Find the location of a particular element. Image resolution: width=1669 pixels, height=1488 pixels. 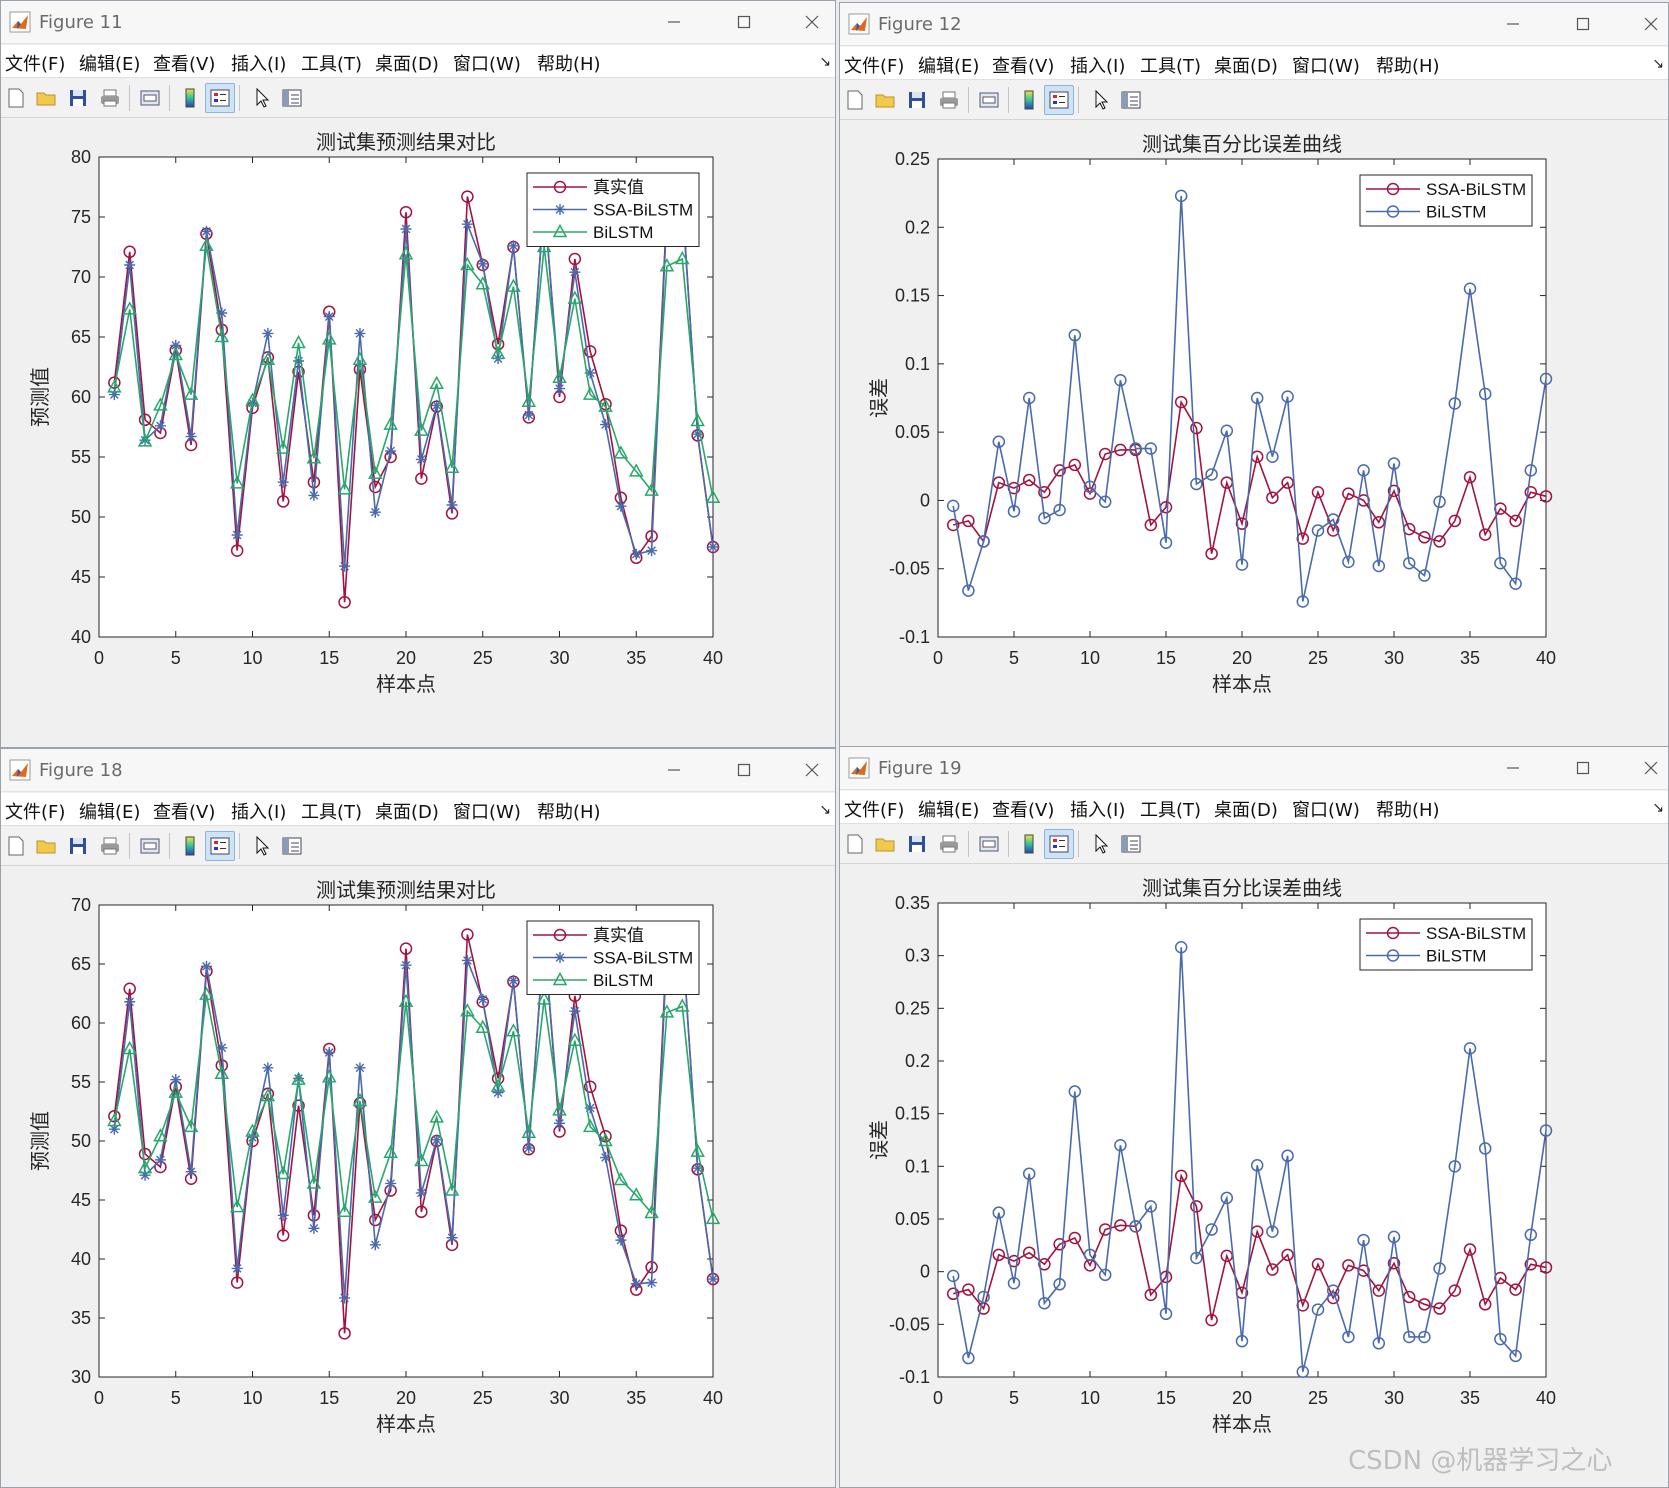

title-bar: Figure 12 is located at coordinates (1254, 24).